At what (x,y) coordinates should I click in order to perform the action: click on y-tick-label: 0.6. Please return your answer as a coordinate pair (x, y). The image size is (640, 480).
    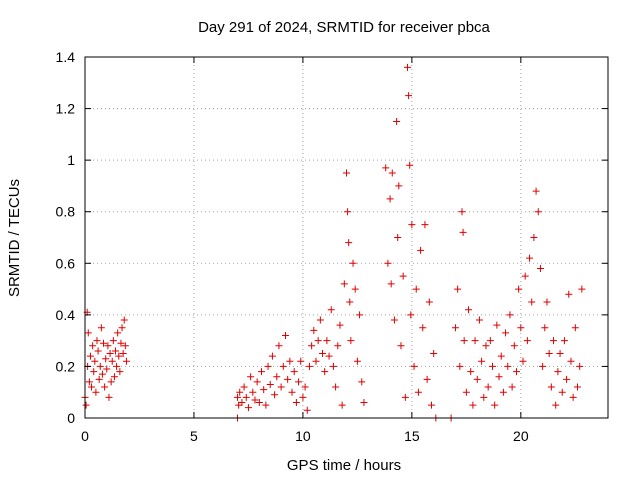
    Looking at the image, I should click on (66, 263).